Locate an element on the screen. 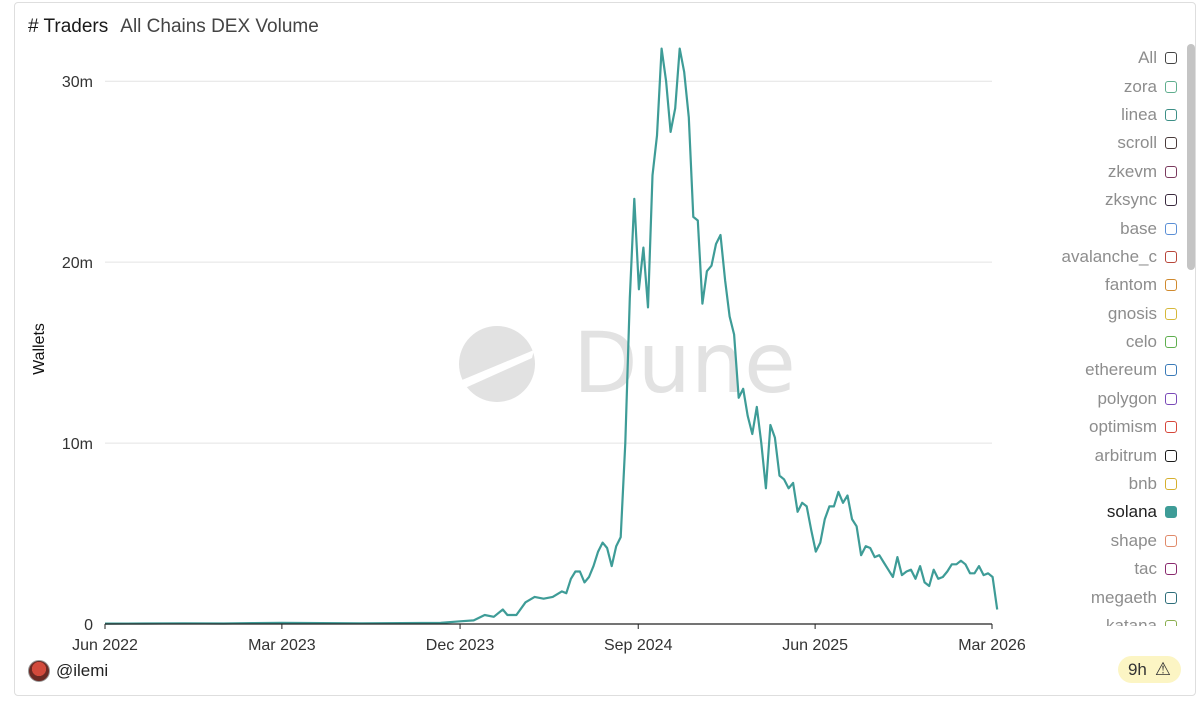 The image size is (1199, 701). legend-item-optimism: optimism is located at coordinates (1092, 427).